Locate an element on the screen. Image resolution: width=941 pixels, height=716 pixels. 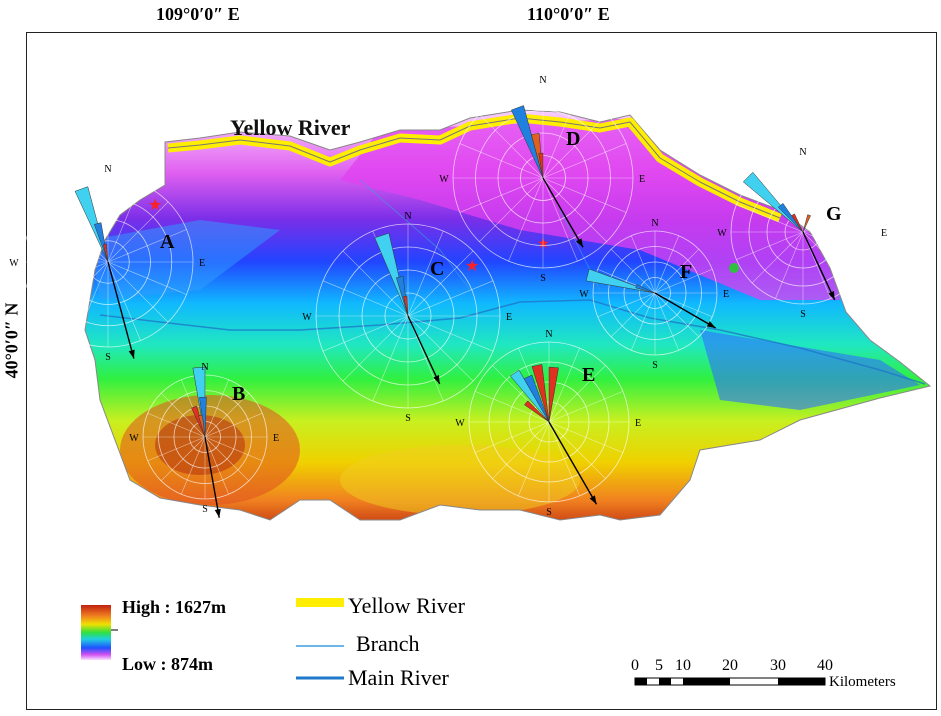
wind-rose-d: N E S W D is located at coordinates (542, 179).